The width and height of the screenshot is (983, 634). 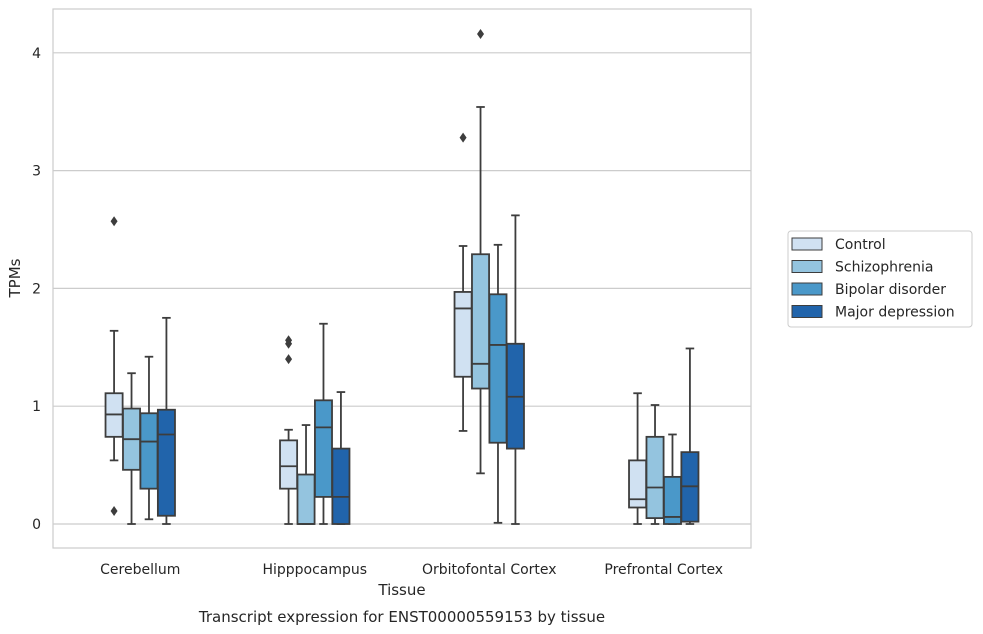 What do you see at coordinates (489, 570) in the screenshot?
I see `x-tick-label: Orbitofontal Cortex` at bounding box center [489, 570].